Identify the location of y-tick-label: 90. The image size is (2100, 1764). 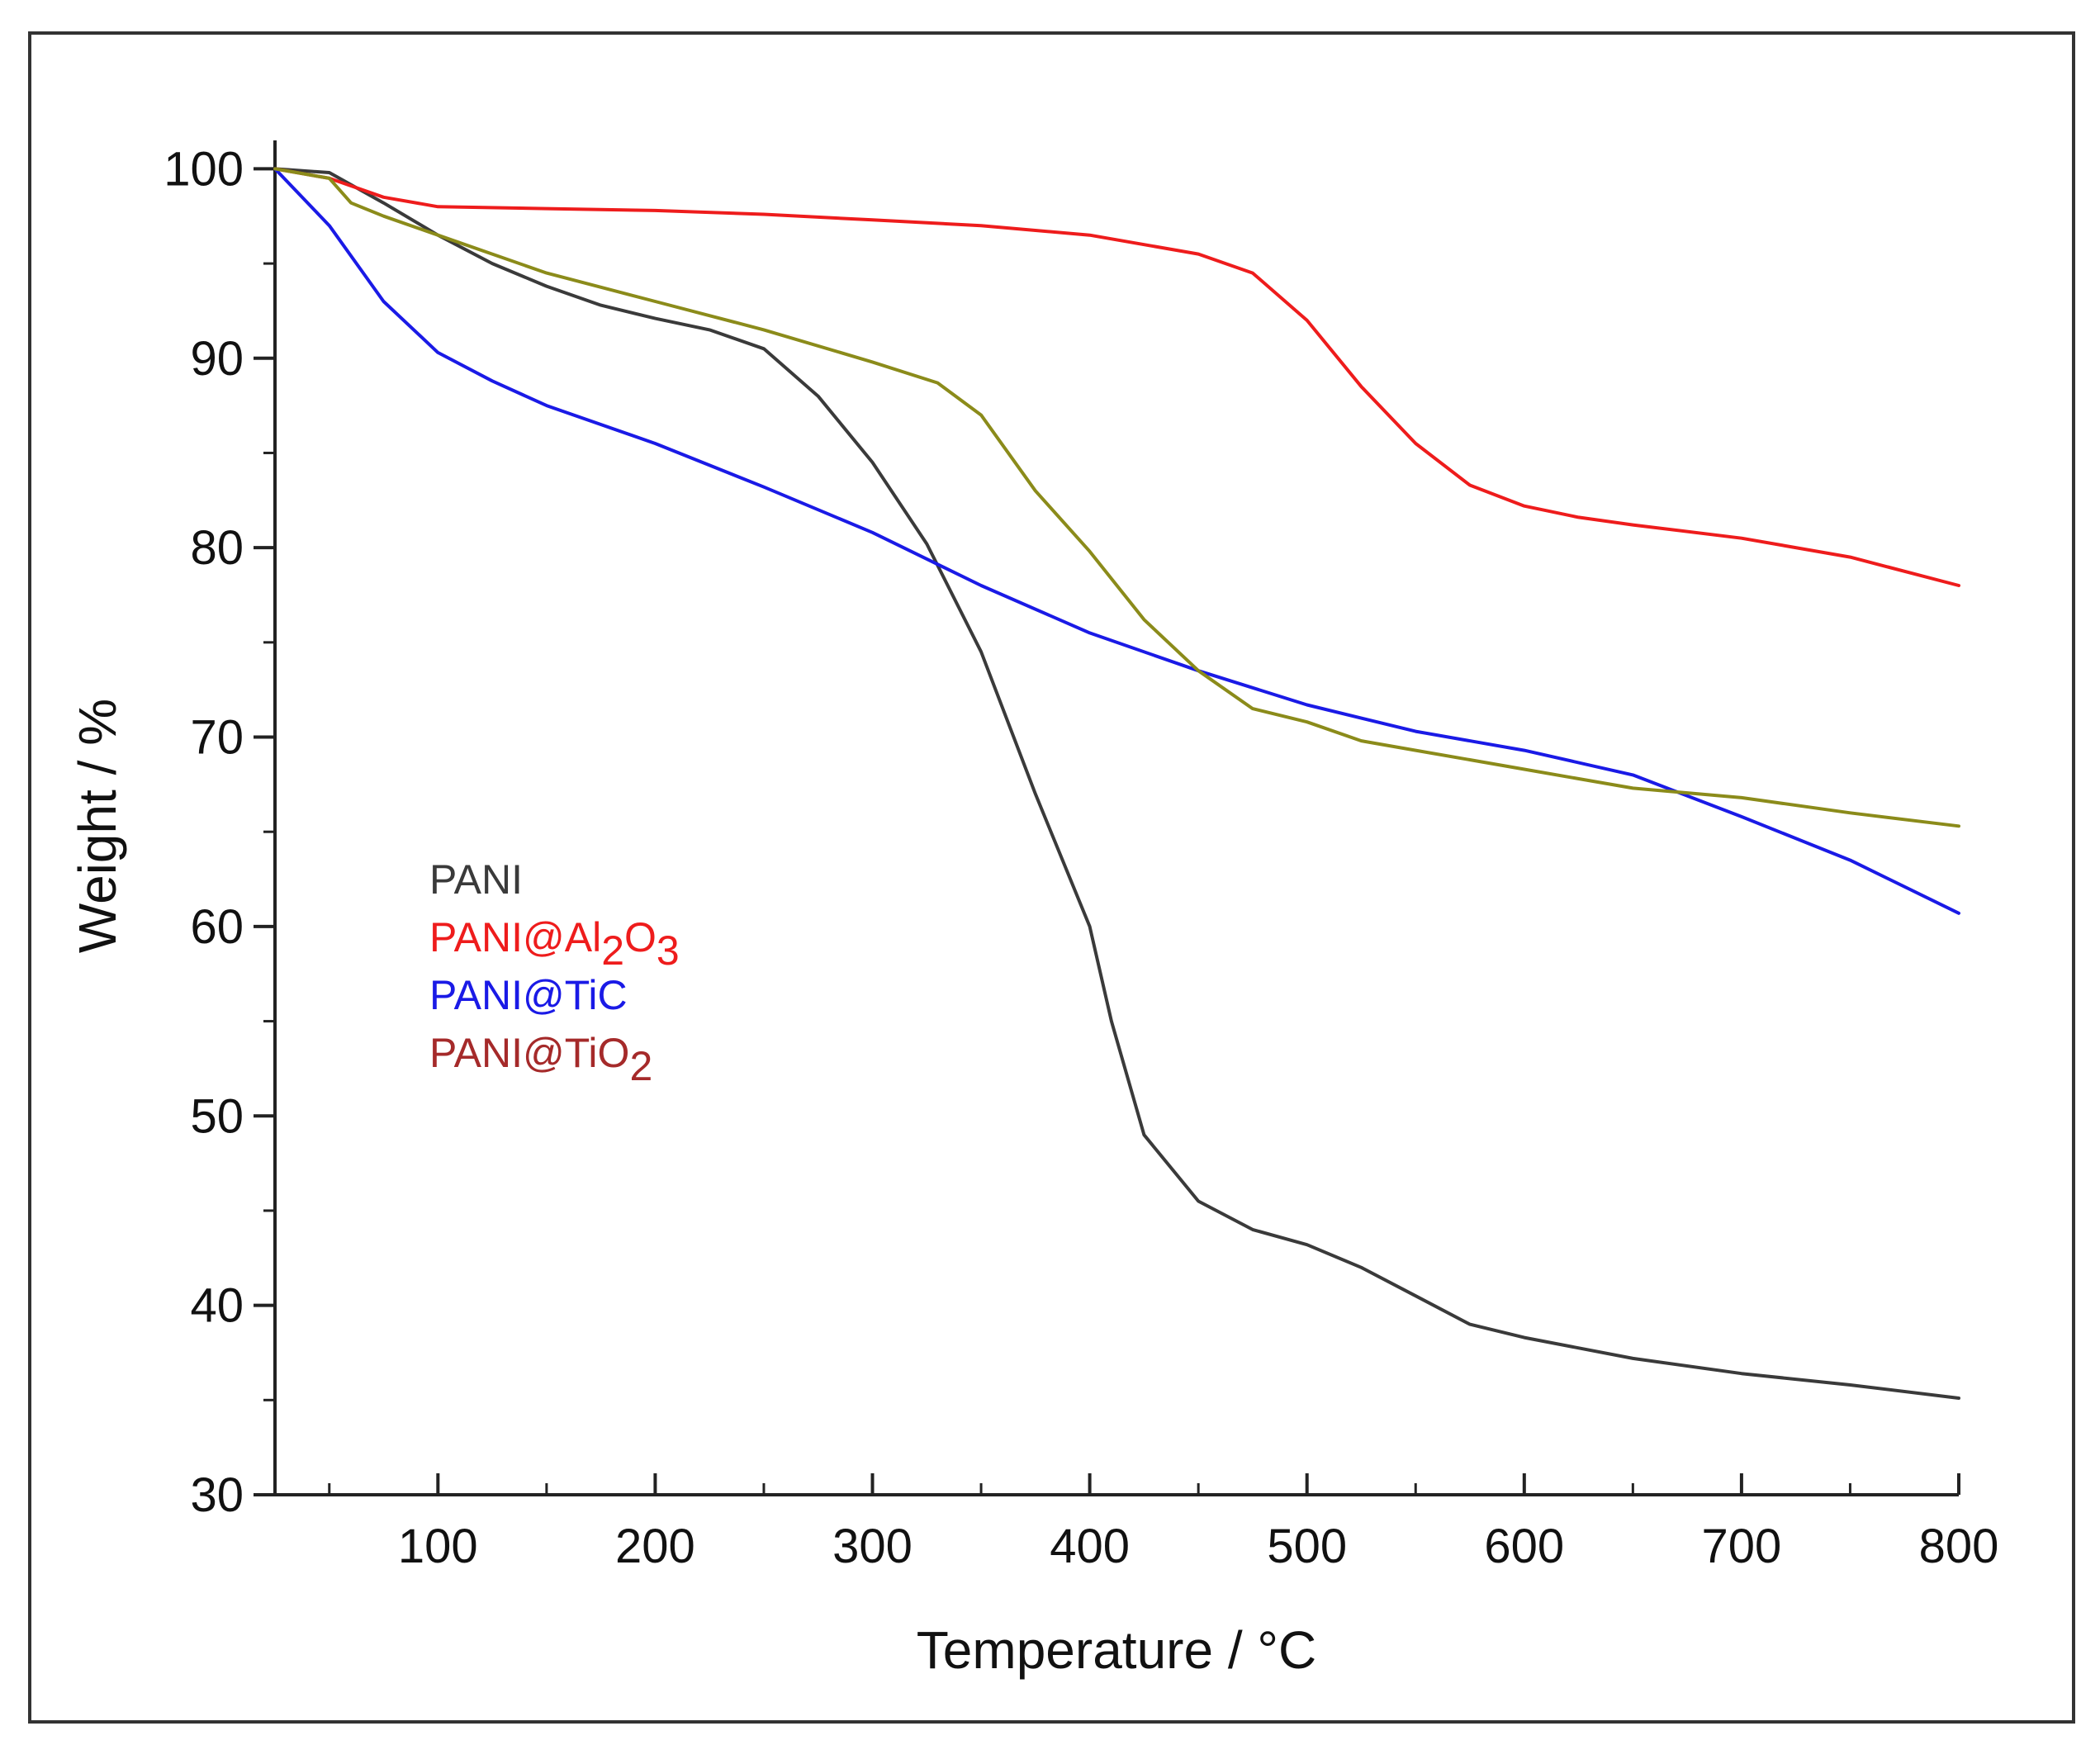
(217, 359).